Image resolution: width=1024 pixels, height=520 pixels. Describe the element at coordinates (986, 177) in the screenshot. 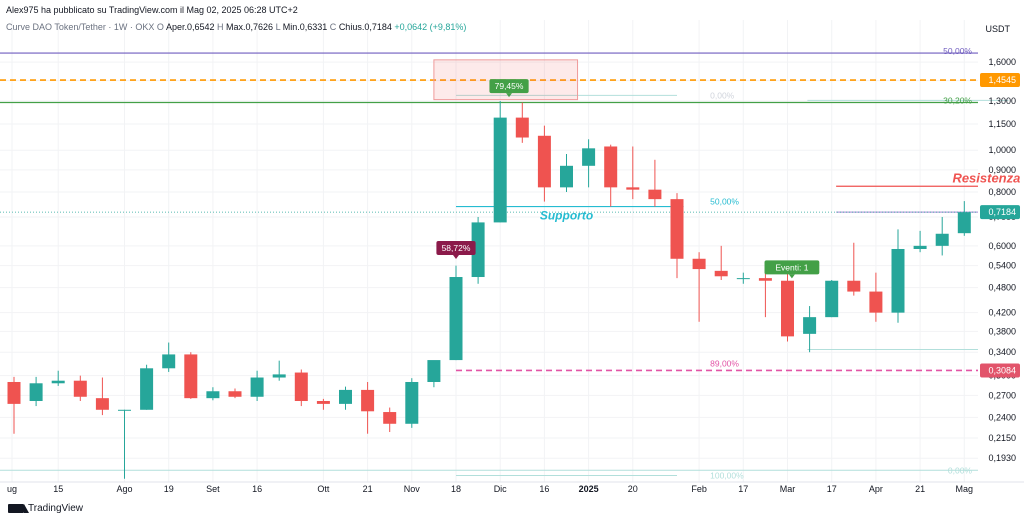

I see `annotation-label: Resistenza` at that location.